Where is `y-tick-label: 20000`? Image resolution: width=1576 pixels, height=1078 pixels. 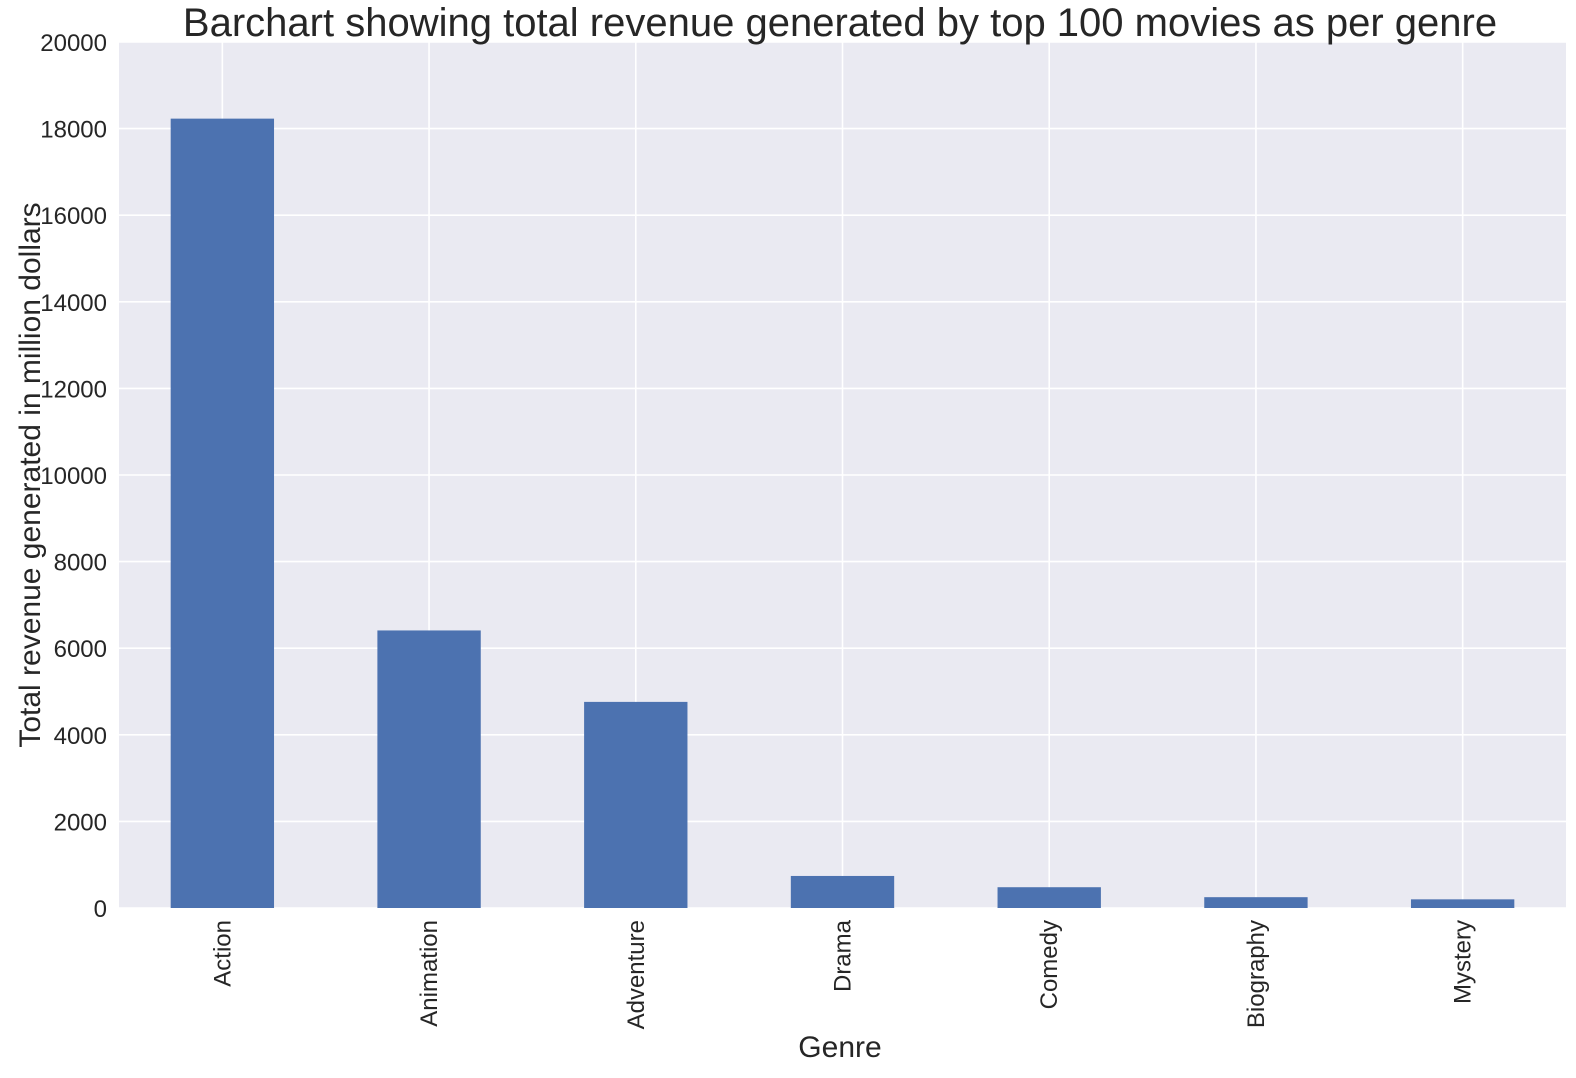 y-tick-label: 20000 is located at coordinates (73, 43).